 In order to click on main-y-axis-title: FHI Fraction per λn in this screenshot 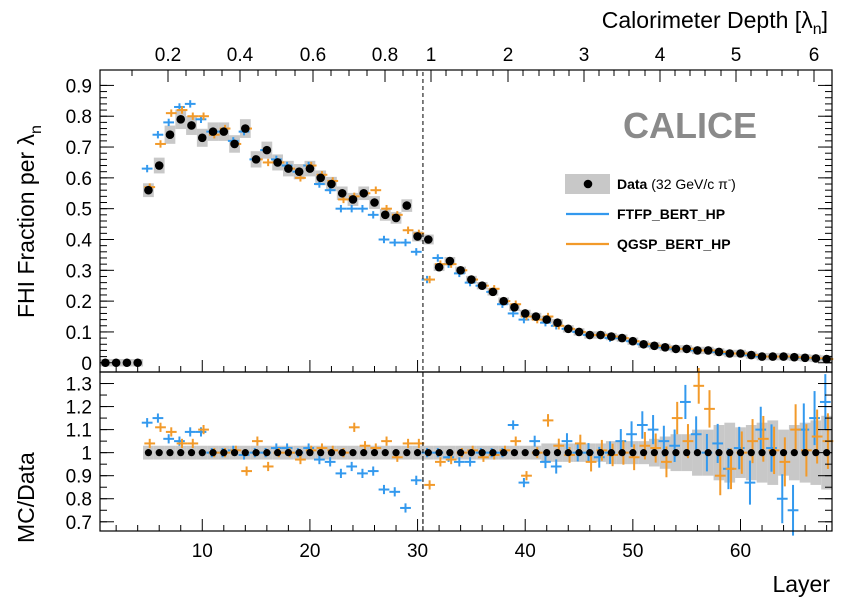, I will do `click(29, 221)`.